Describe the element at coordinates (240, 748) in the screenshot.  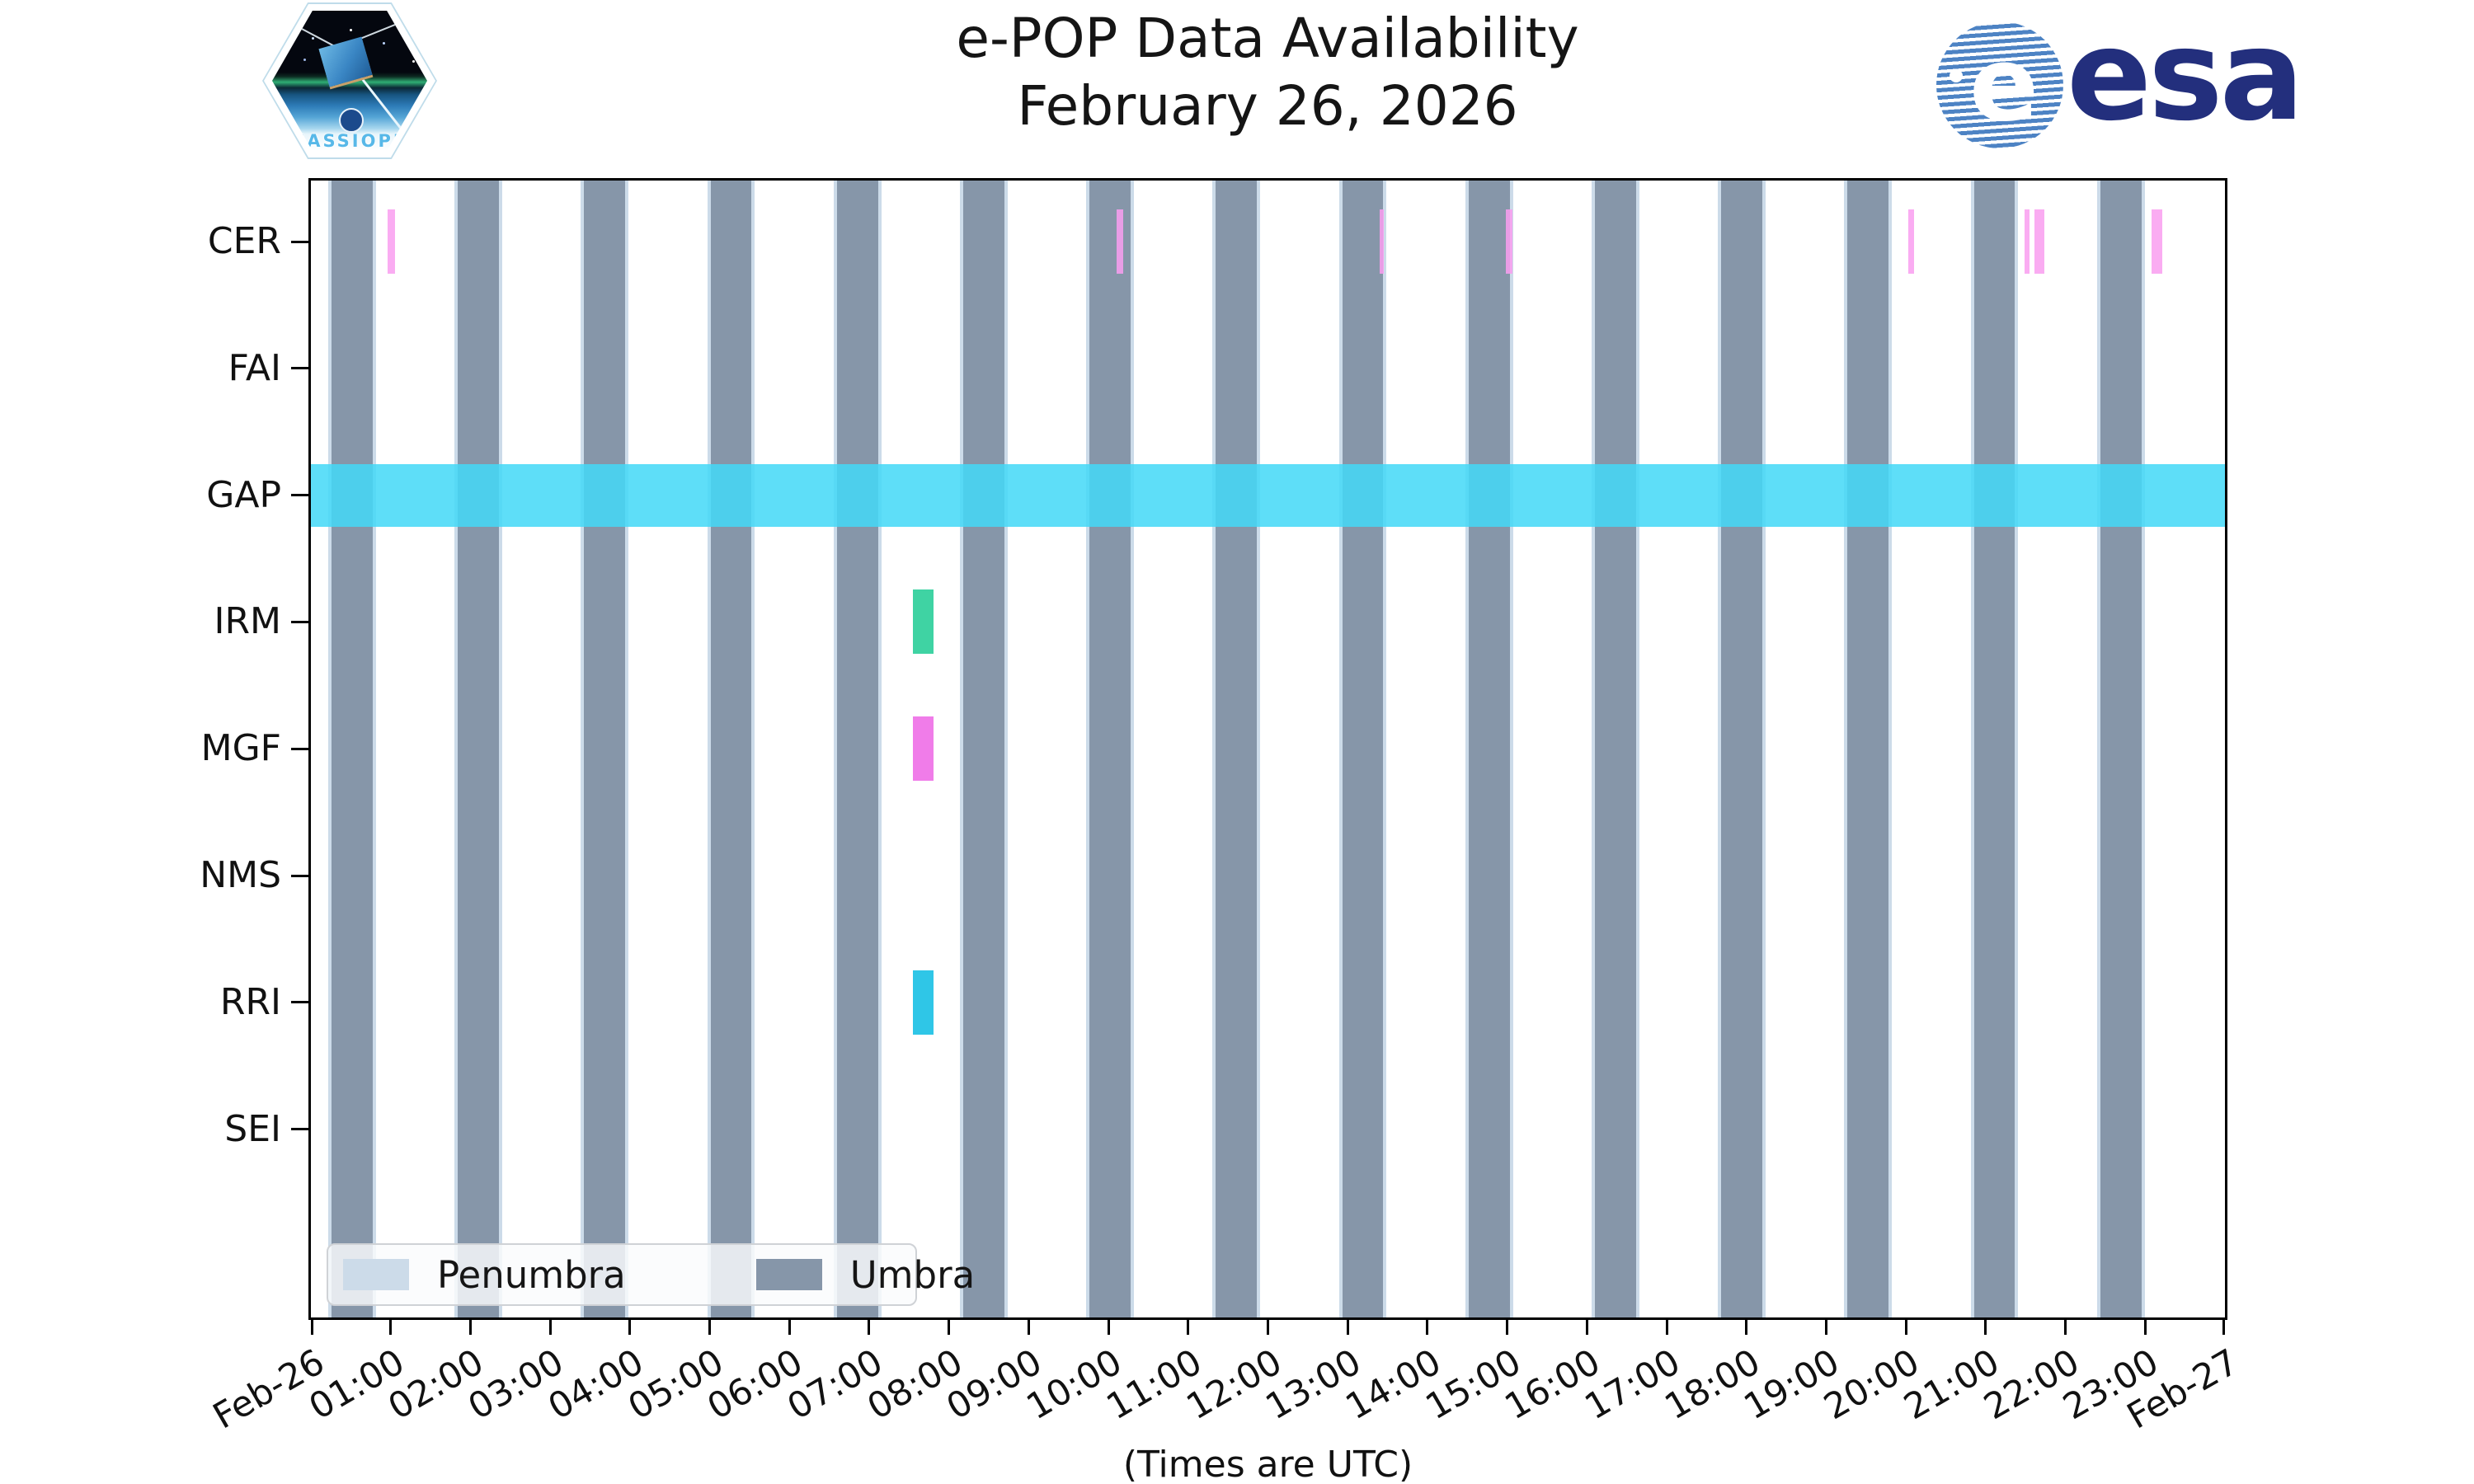
I see `y-axis-label-mgf: MGF` at that location.